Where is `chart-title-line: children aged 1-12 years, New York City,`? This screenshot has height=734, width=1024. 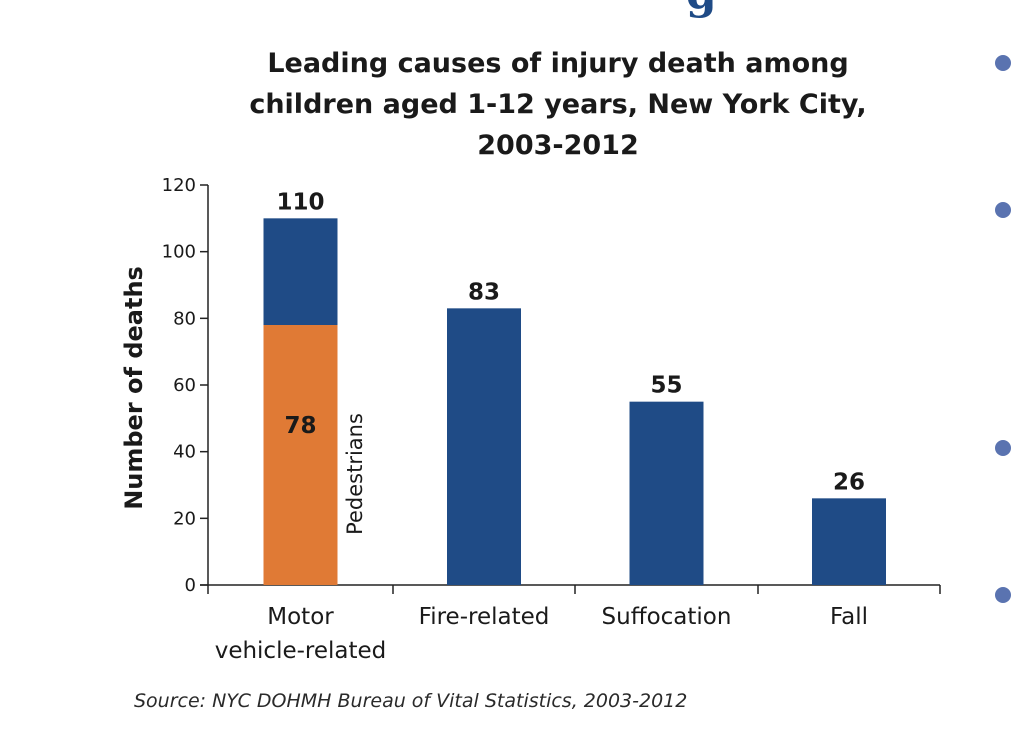 chart-title-line: children aged 1-12 years, New York City, is located at coordinates (557, 104).